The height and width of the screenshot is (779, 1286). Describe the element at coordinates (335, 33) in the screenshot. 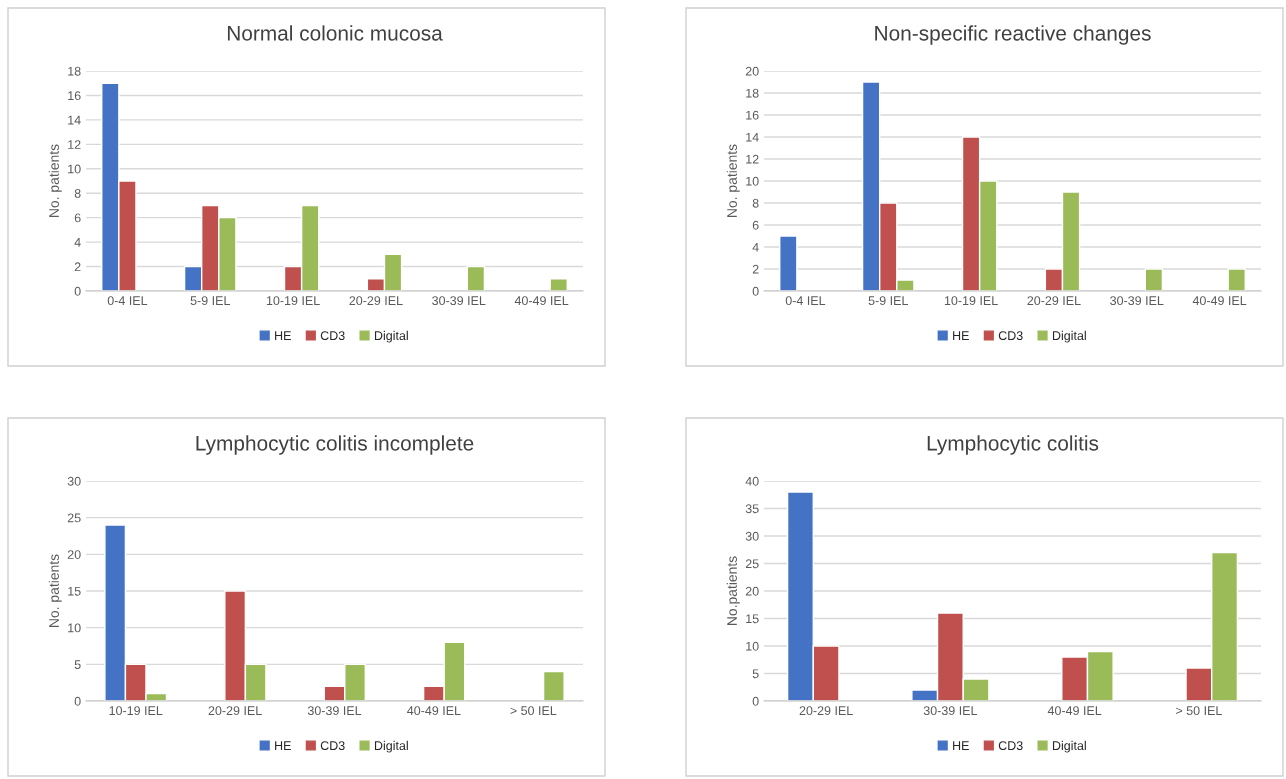

I see `chart-title: Normal colonic mucosa` at that location.